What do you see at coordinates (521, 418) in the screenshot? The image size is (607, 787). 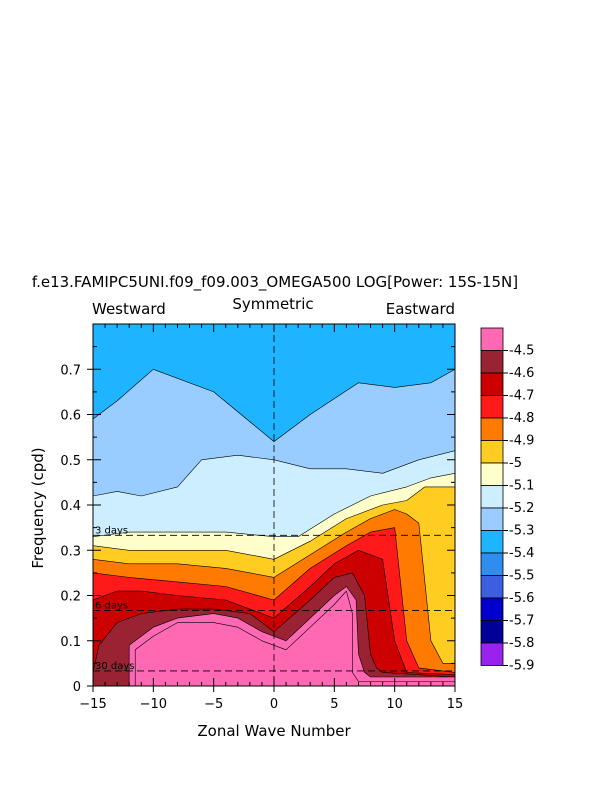 I see `colorbar-label: -4.8` at bounding box center [521, 418].